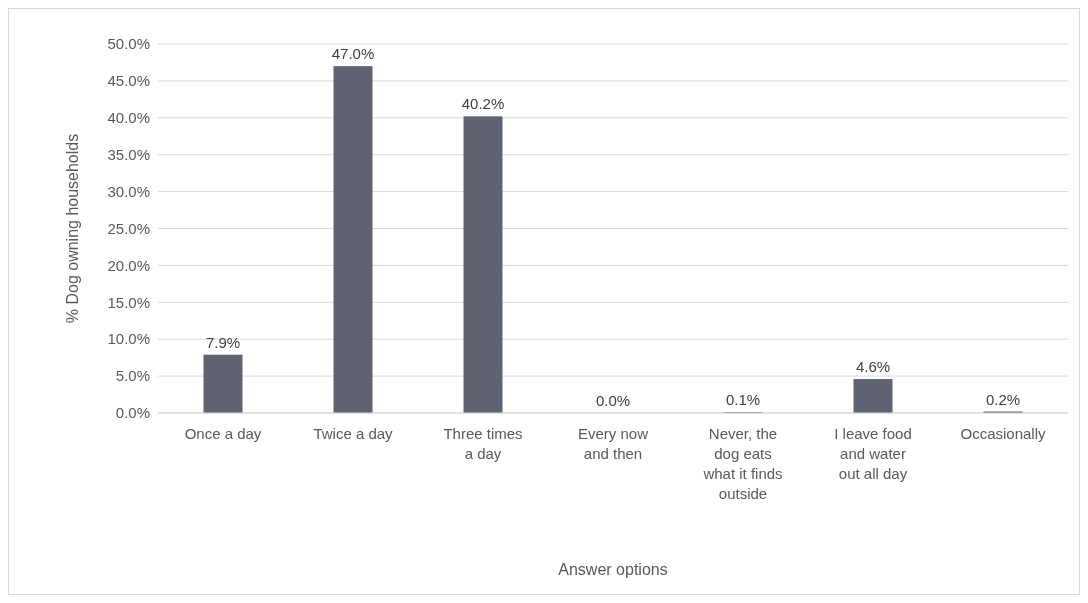  What do you see at coordinates (483, 443) in the screenshot?
I see `x-tick-label: Three times a day` at bounding box center [483, 443].